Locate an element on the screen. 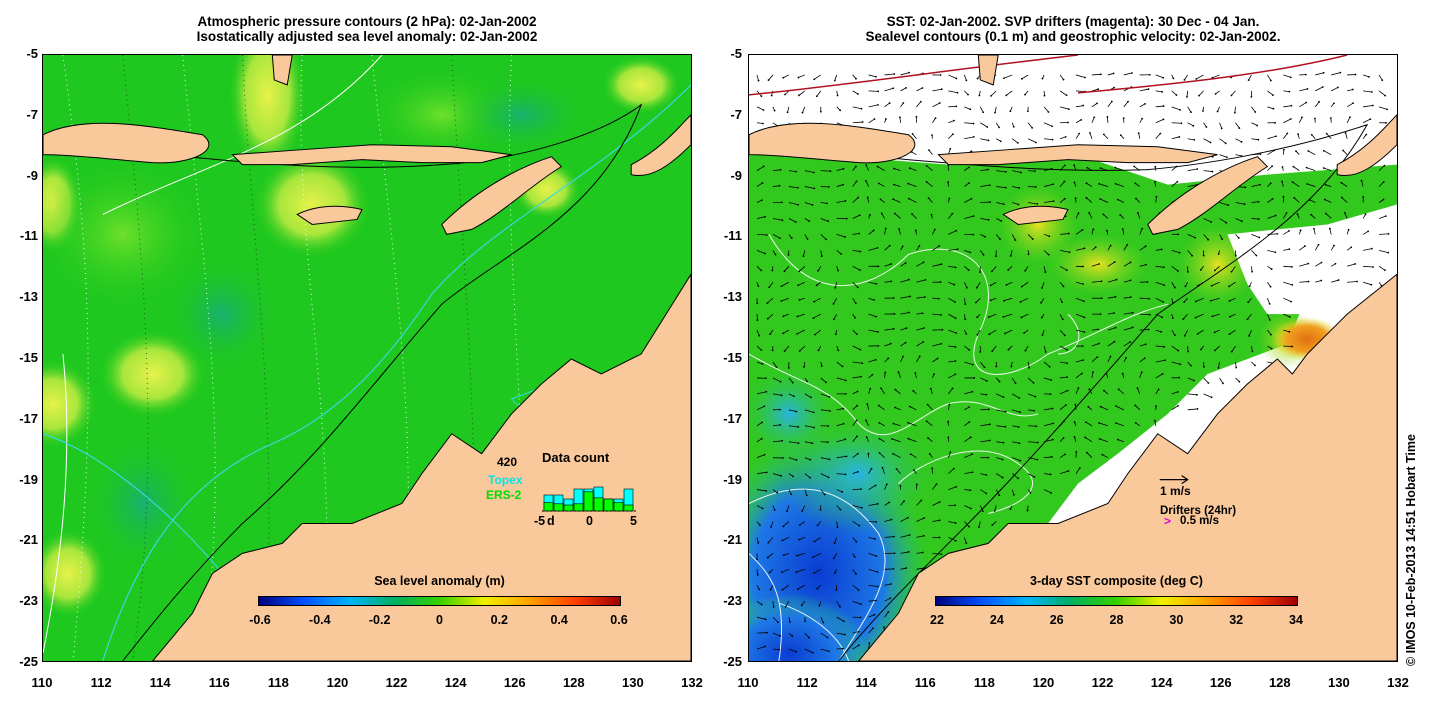 This screenshot has width=1440, height=710. longitude-tick-label: 132 is located at coordinates (692, 682).